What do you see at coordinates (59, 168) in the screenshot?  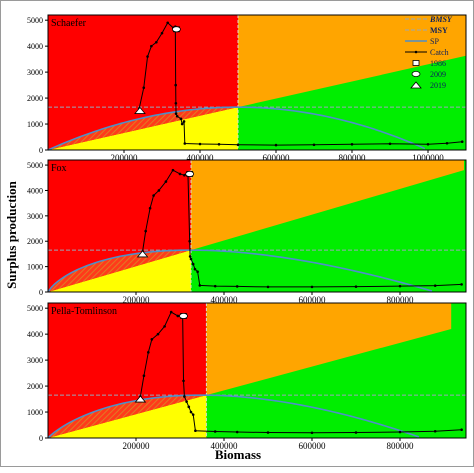 I see `panel-title: Fox` at bounding box center [59, 168].